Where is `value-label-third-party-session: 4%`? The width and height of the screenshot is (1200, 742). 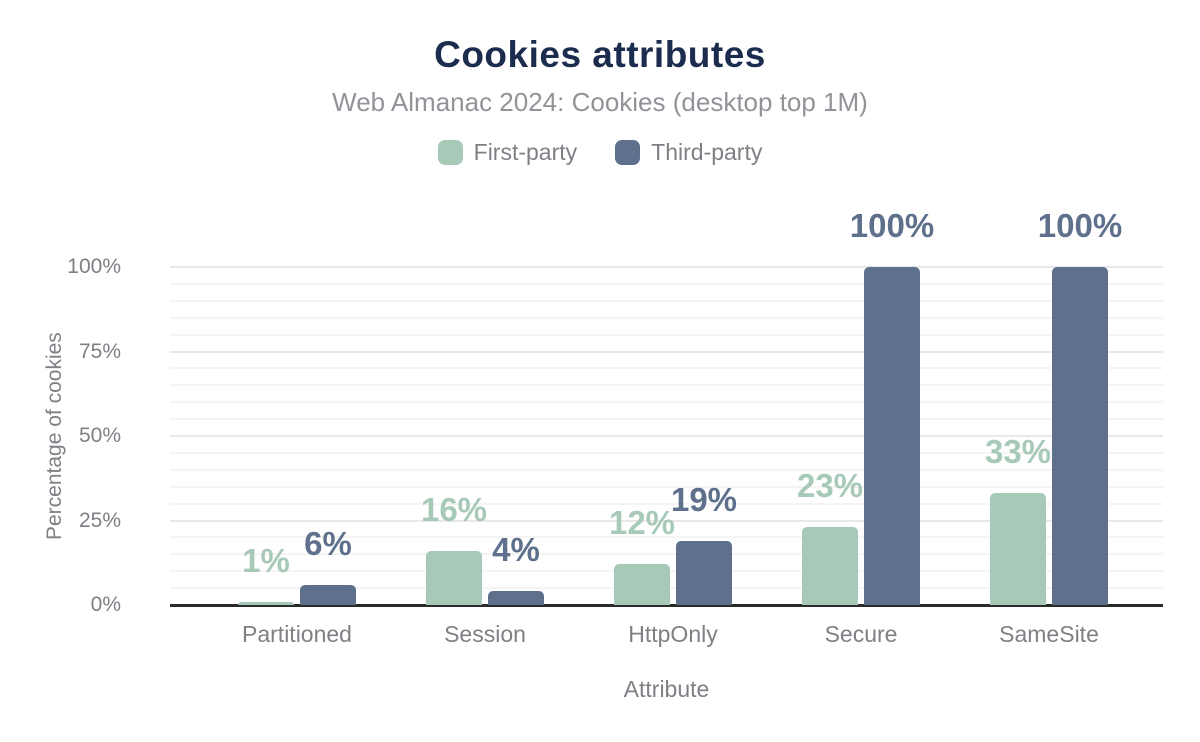 value-label-third-party-session: 4% is located at coordinates (516, 550).